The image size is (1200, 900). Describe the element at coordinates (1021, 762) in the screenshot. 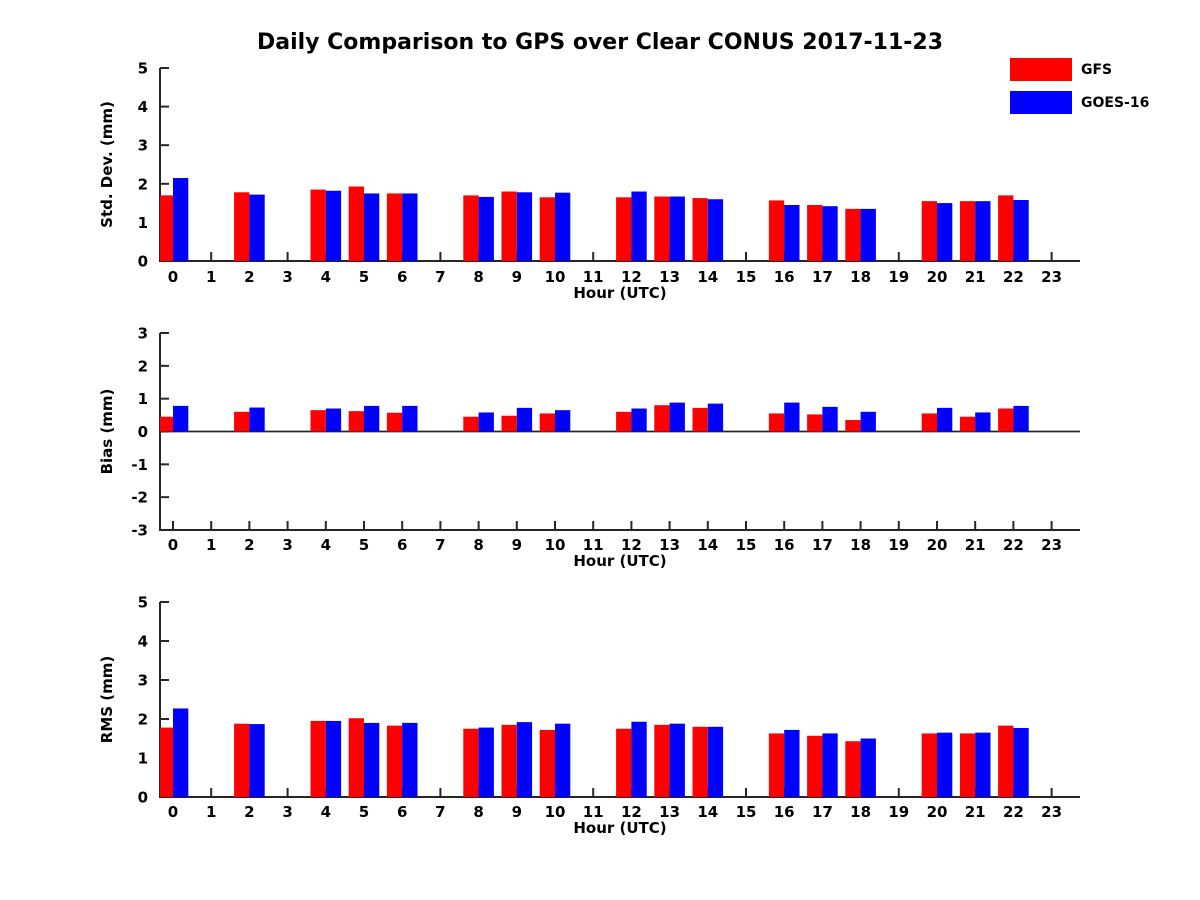

I see `rms-bar-goes-16-h22` at that location.